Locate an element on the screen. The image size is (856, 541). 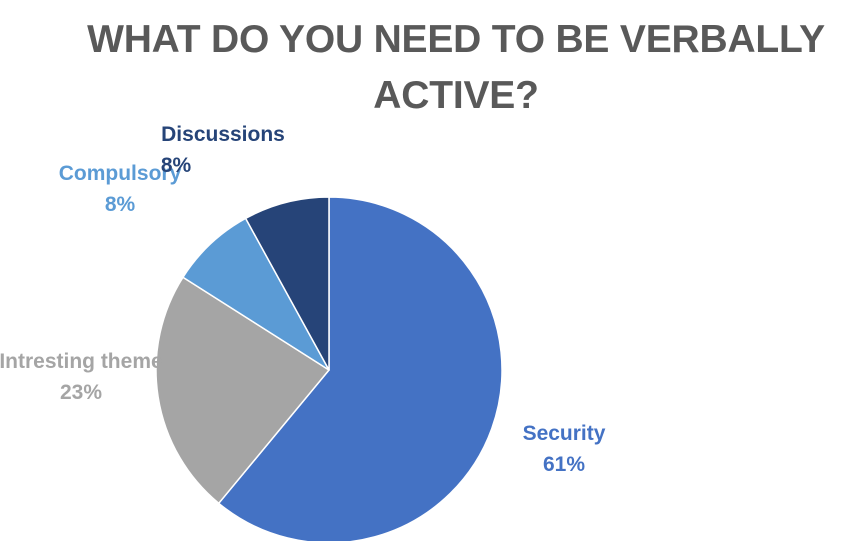
pie-slice-discussions is located at coordinates (287, 283).